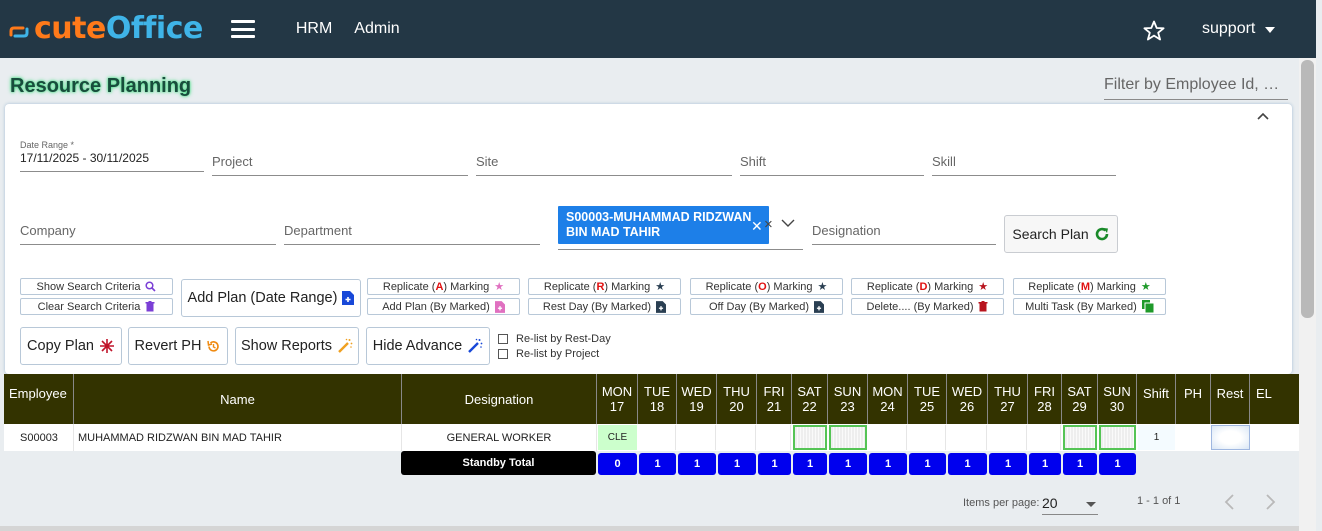 The image size is (1322, 531). Describe the element at coordinates (848, 464) in the screenshot. I see `standby-total-day-6: 1` at that location.